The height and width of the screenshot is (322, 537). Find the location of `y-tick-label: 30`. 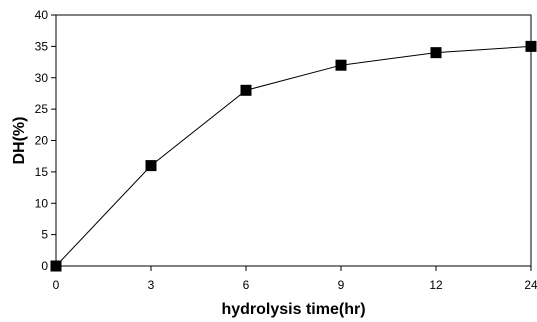

y-tick-label: 30 is located at coordinates (42, 78).